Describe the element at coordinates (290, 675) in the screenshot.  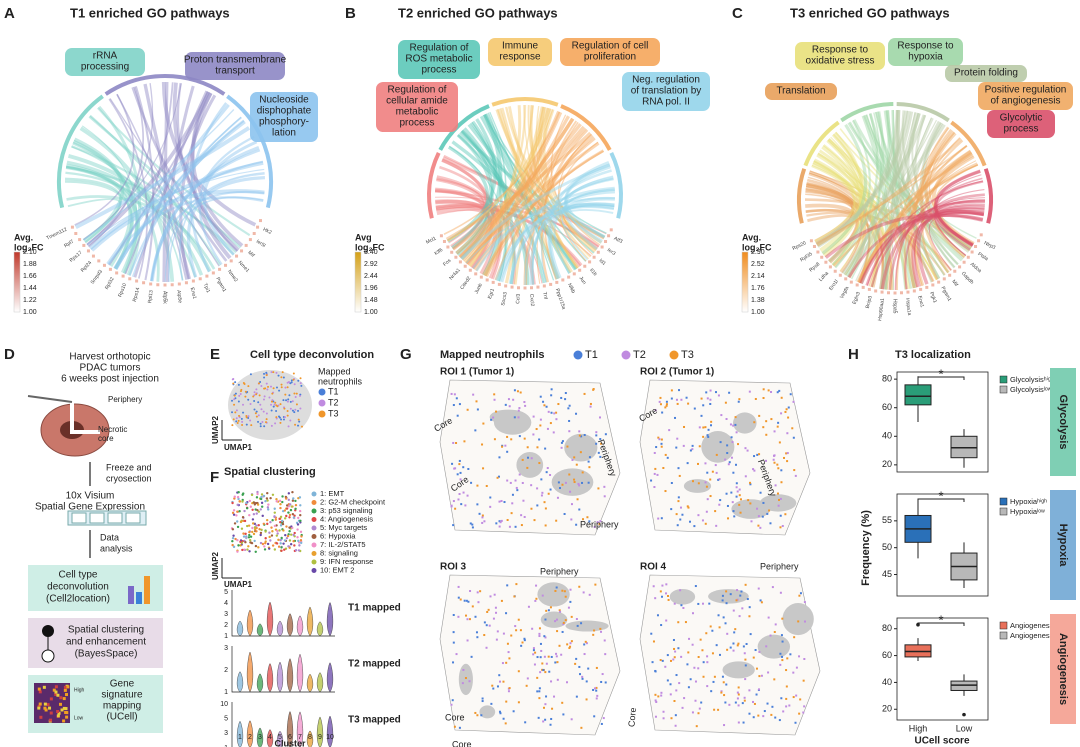
I see `violin` at that location.